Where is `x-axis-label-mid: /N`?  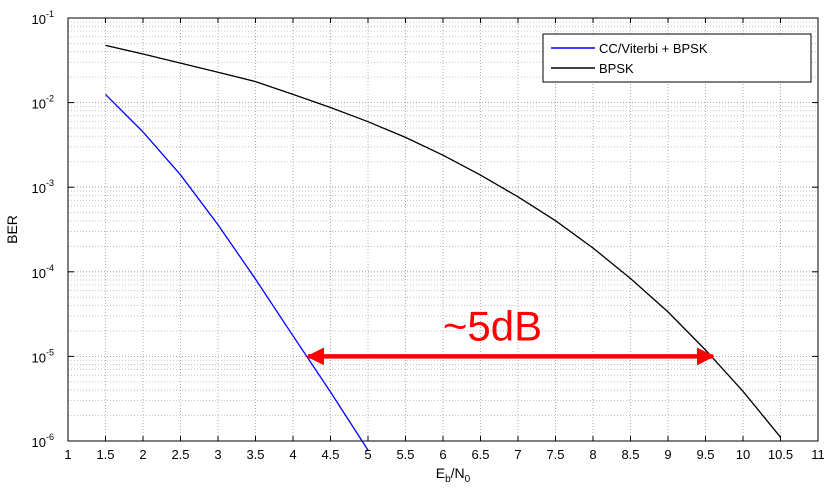 x-axis-label-mid: /N is located at coordinates (458, 473).